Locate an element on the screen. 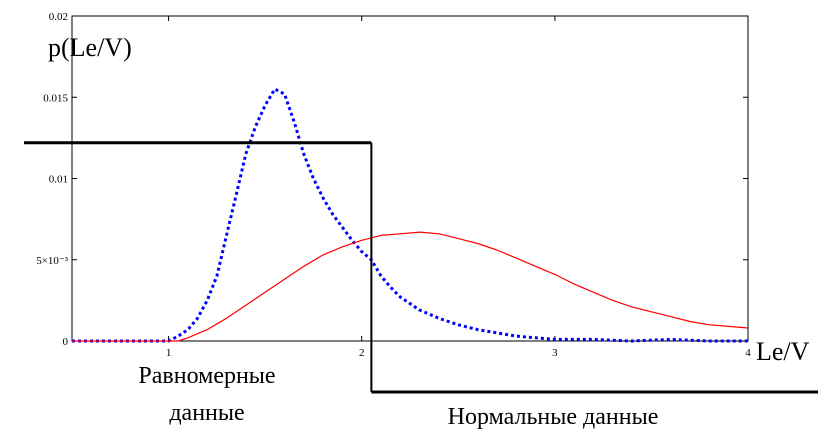  y-axis-title: p(Le/V) is located at coordinates (90, 47).